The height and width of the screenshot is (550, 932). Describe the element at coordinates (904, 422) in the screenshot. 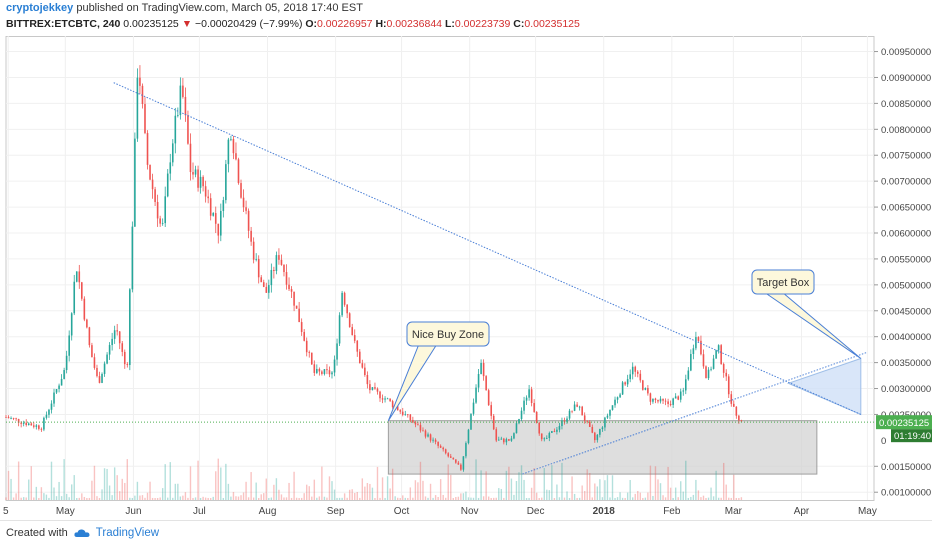

I see `current-price-tag` at that location.